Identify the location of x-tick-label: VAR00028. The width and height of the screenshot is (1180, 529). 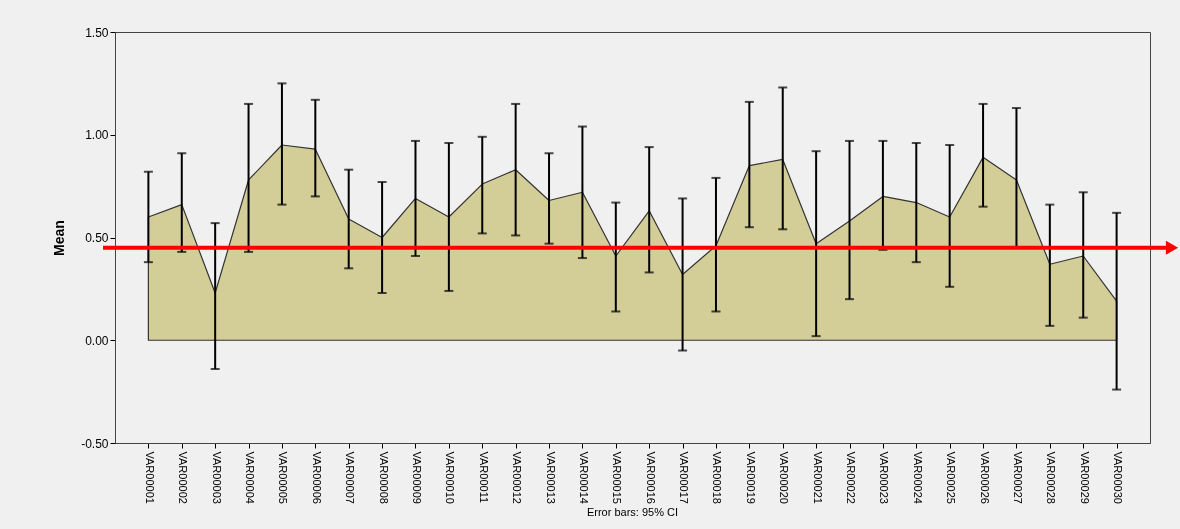
(1051, 477).